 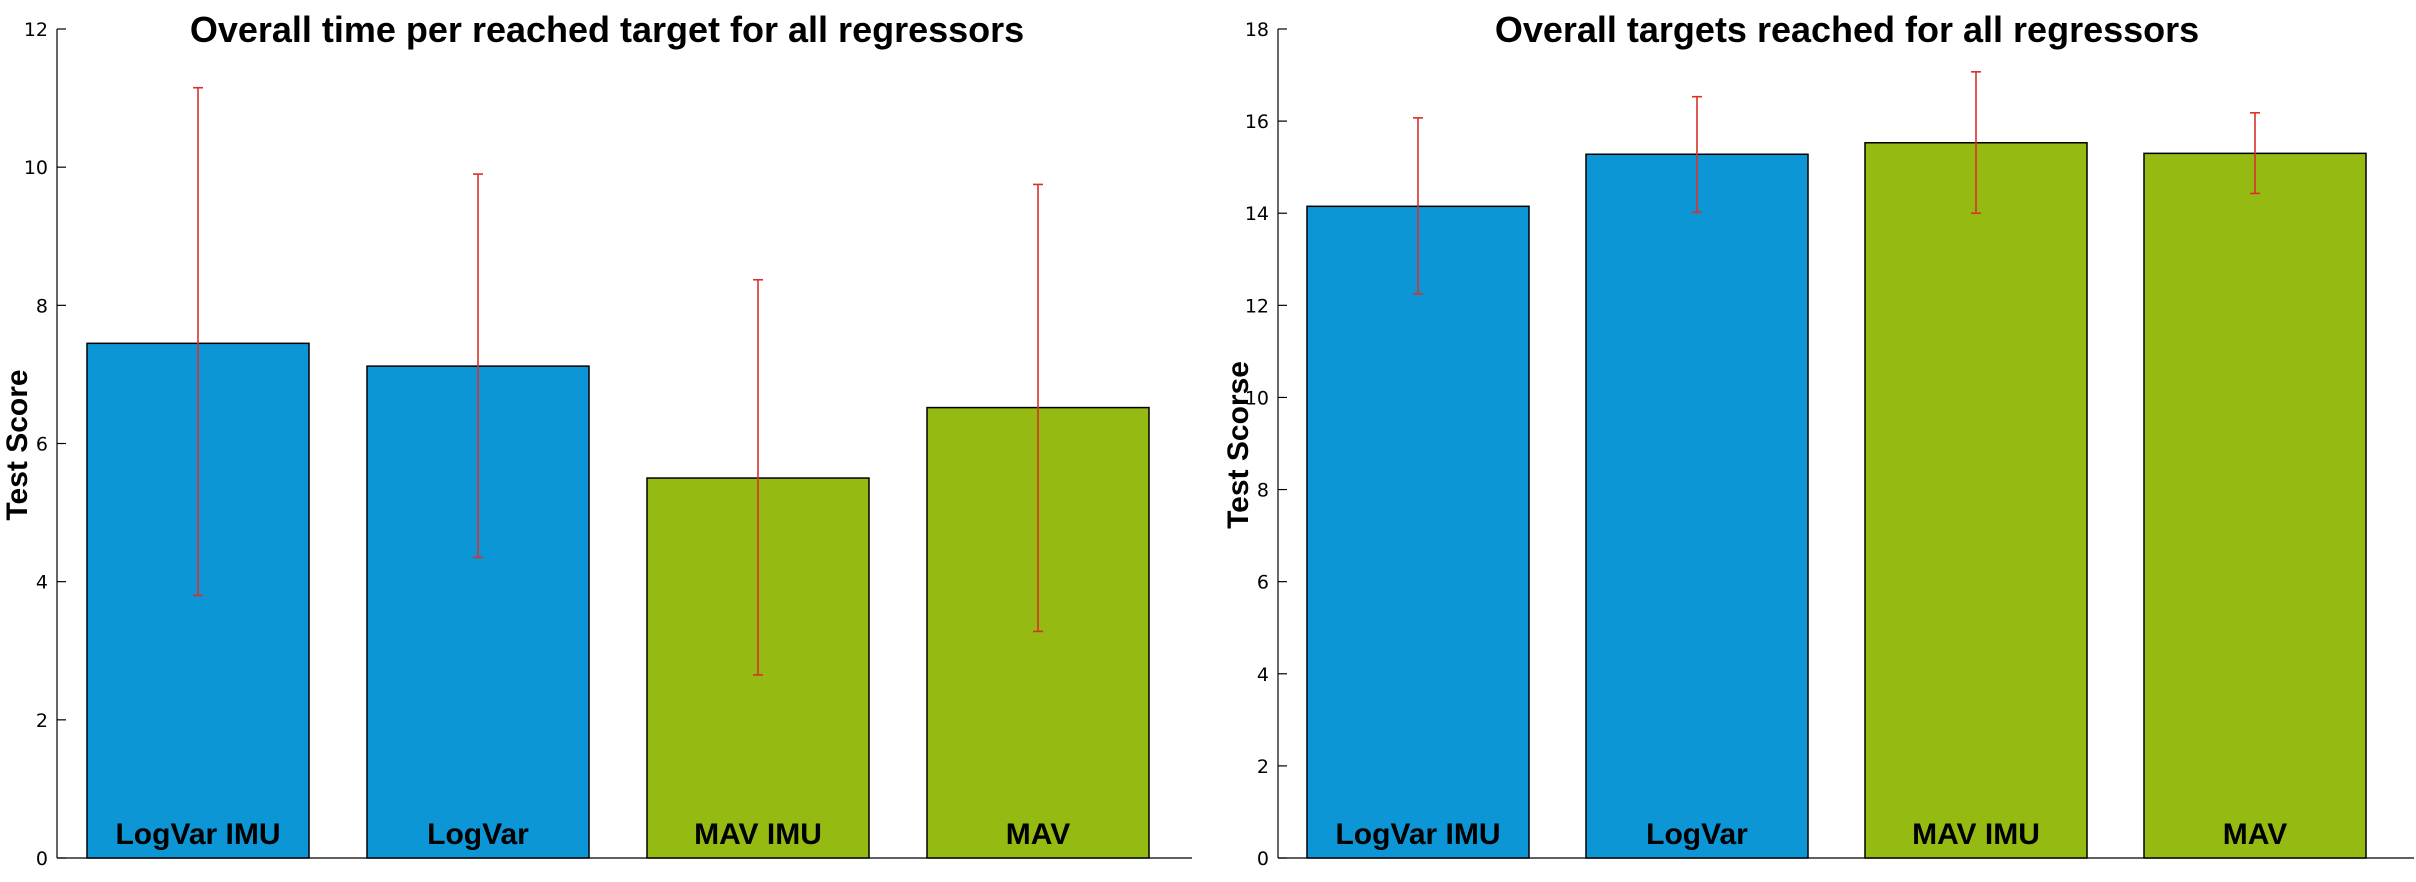 I want to click on y-tick-label: 18, so click(x=1257, y=30).